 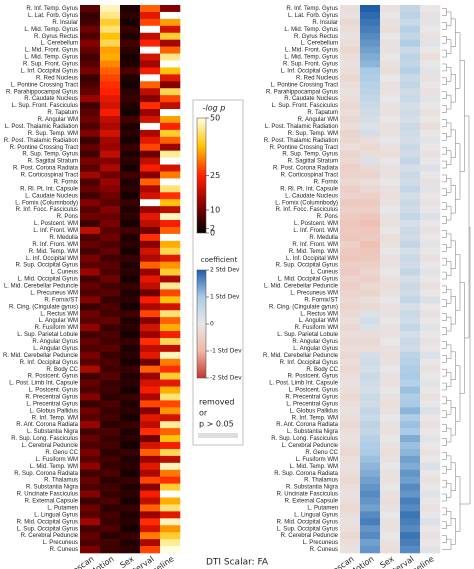 What do you see at coordinates (215, 210) in the screenshot?
I see `colorbar-tick-label: 10` at bounding box center [215, 210].